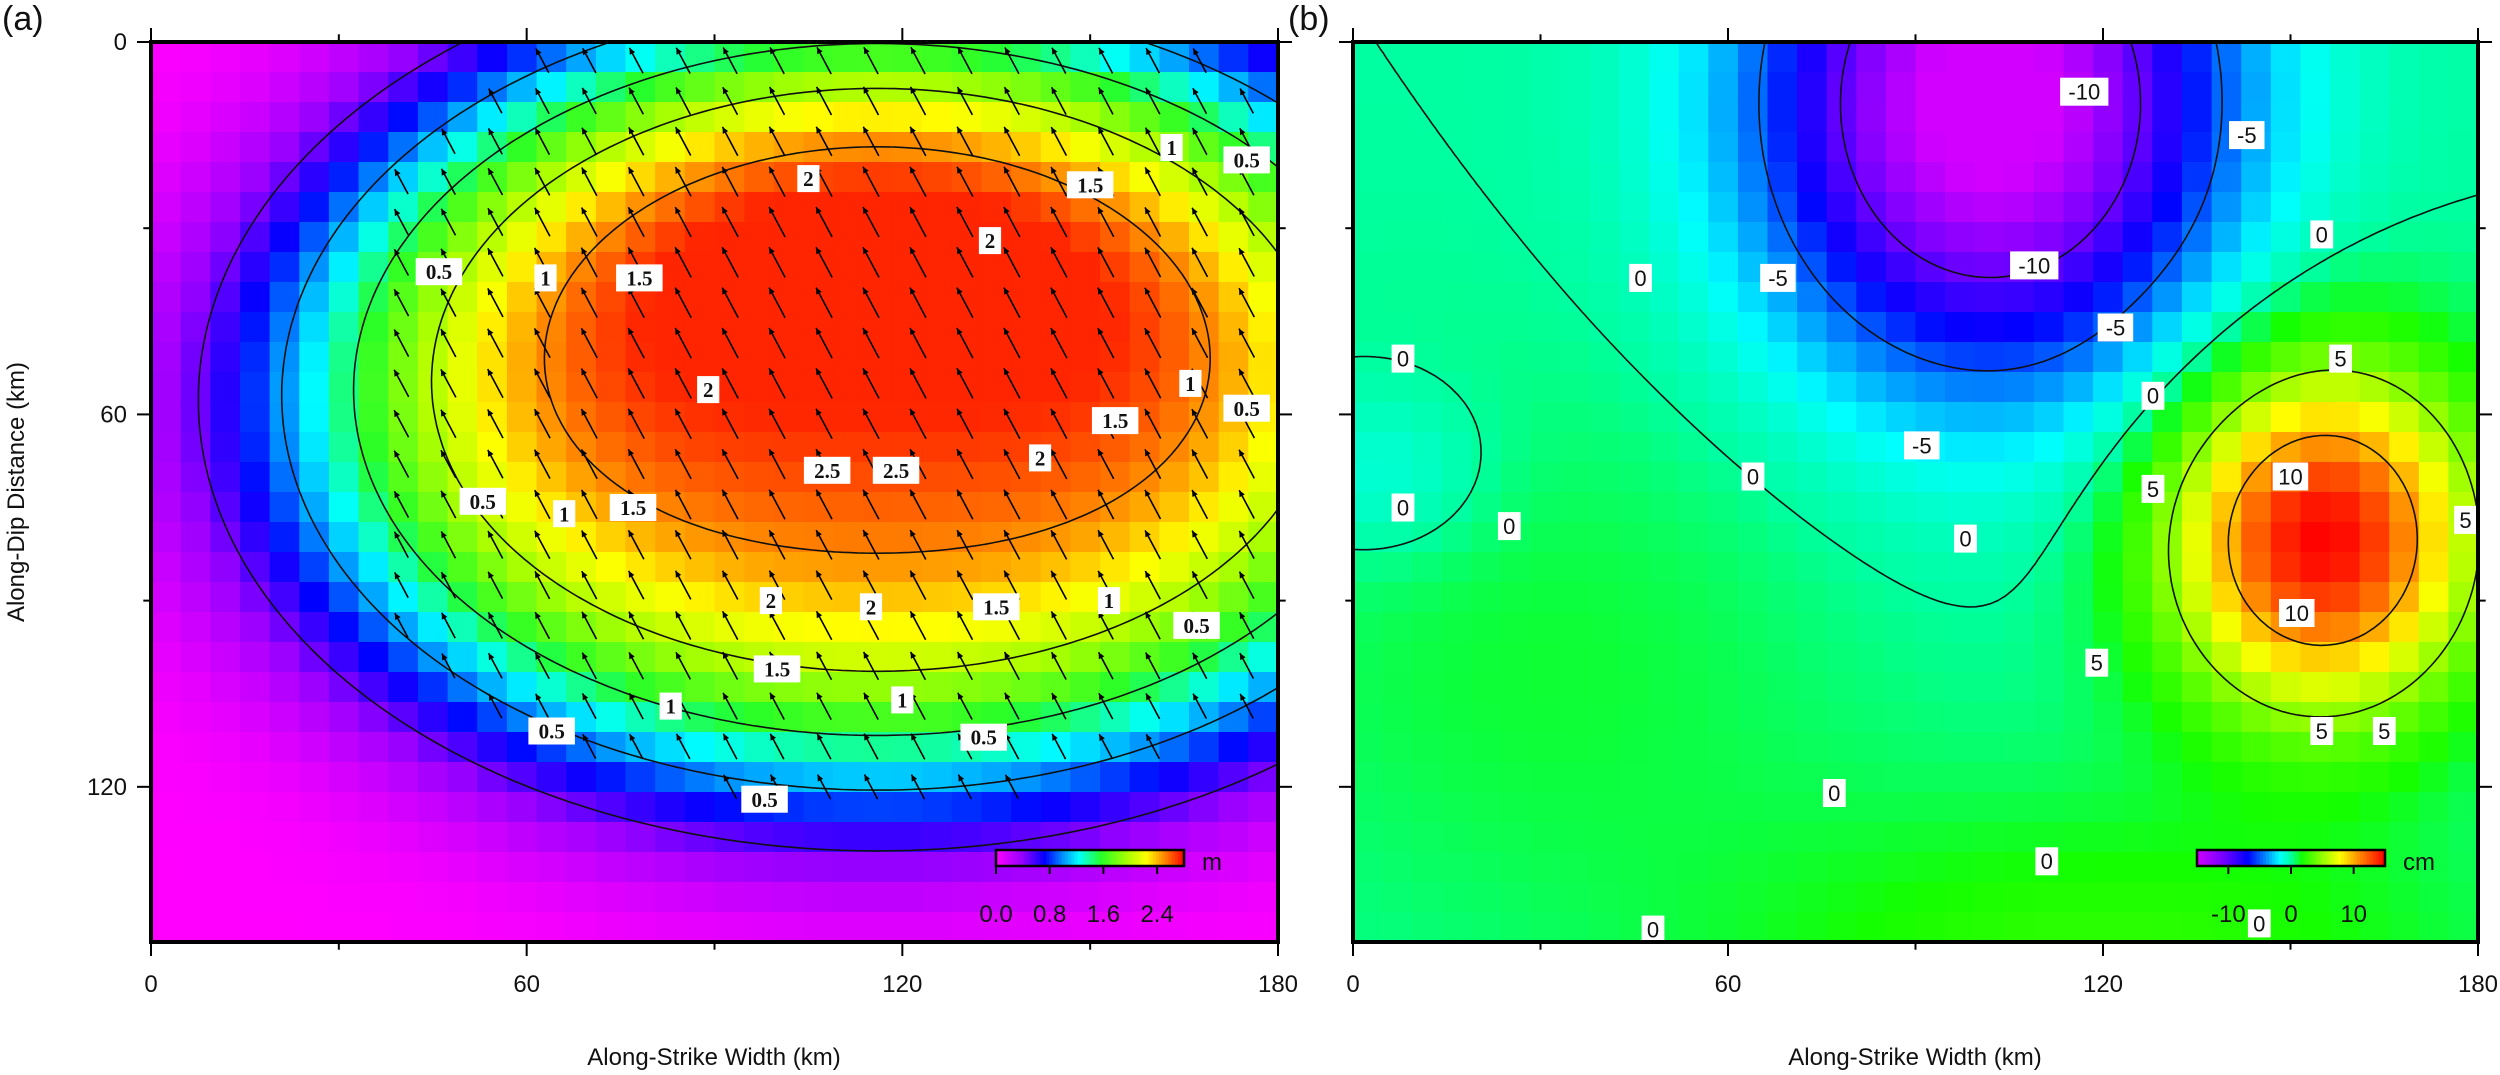 Image resolution: width=2500 pixels, height=1075 pixels. Describe the element at coordinates (1728, 984) in the screenshot. I see `x-tick-label: 60` at that location.